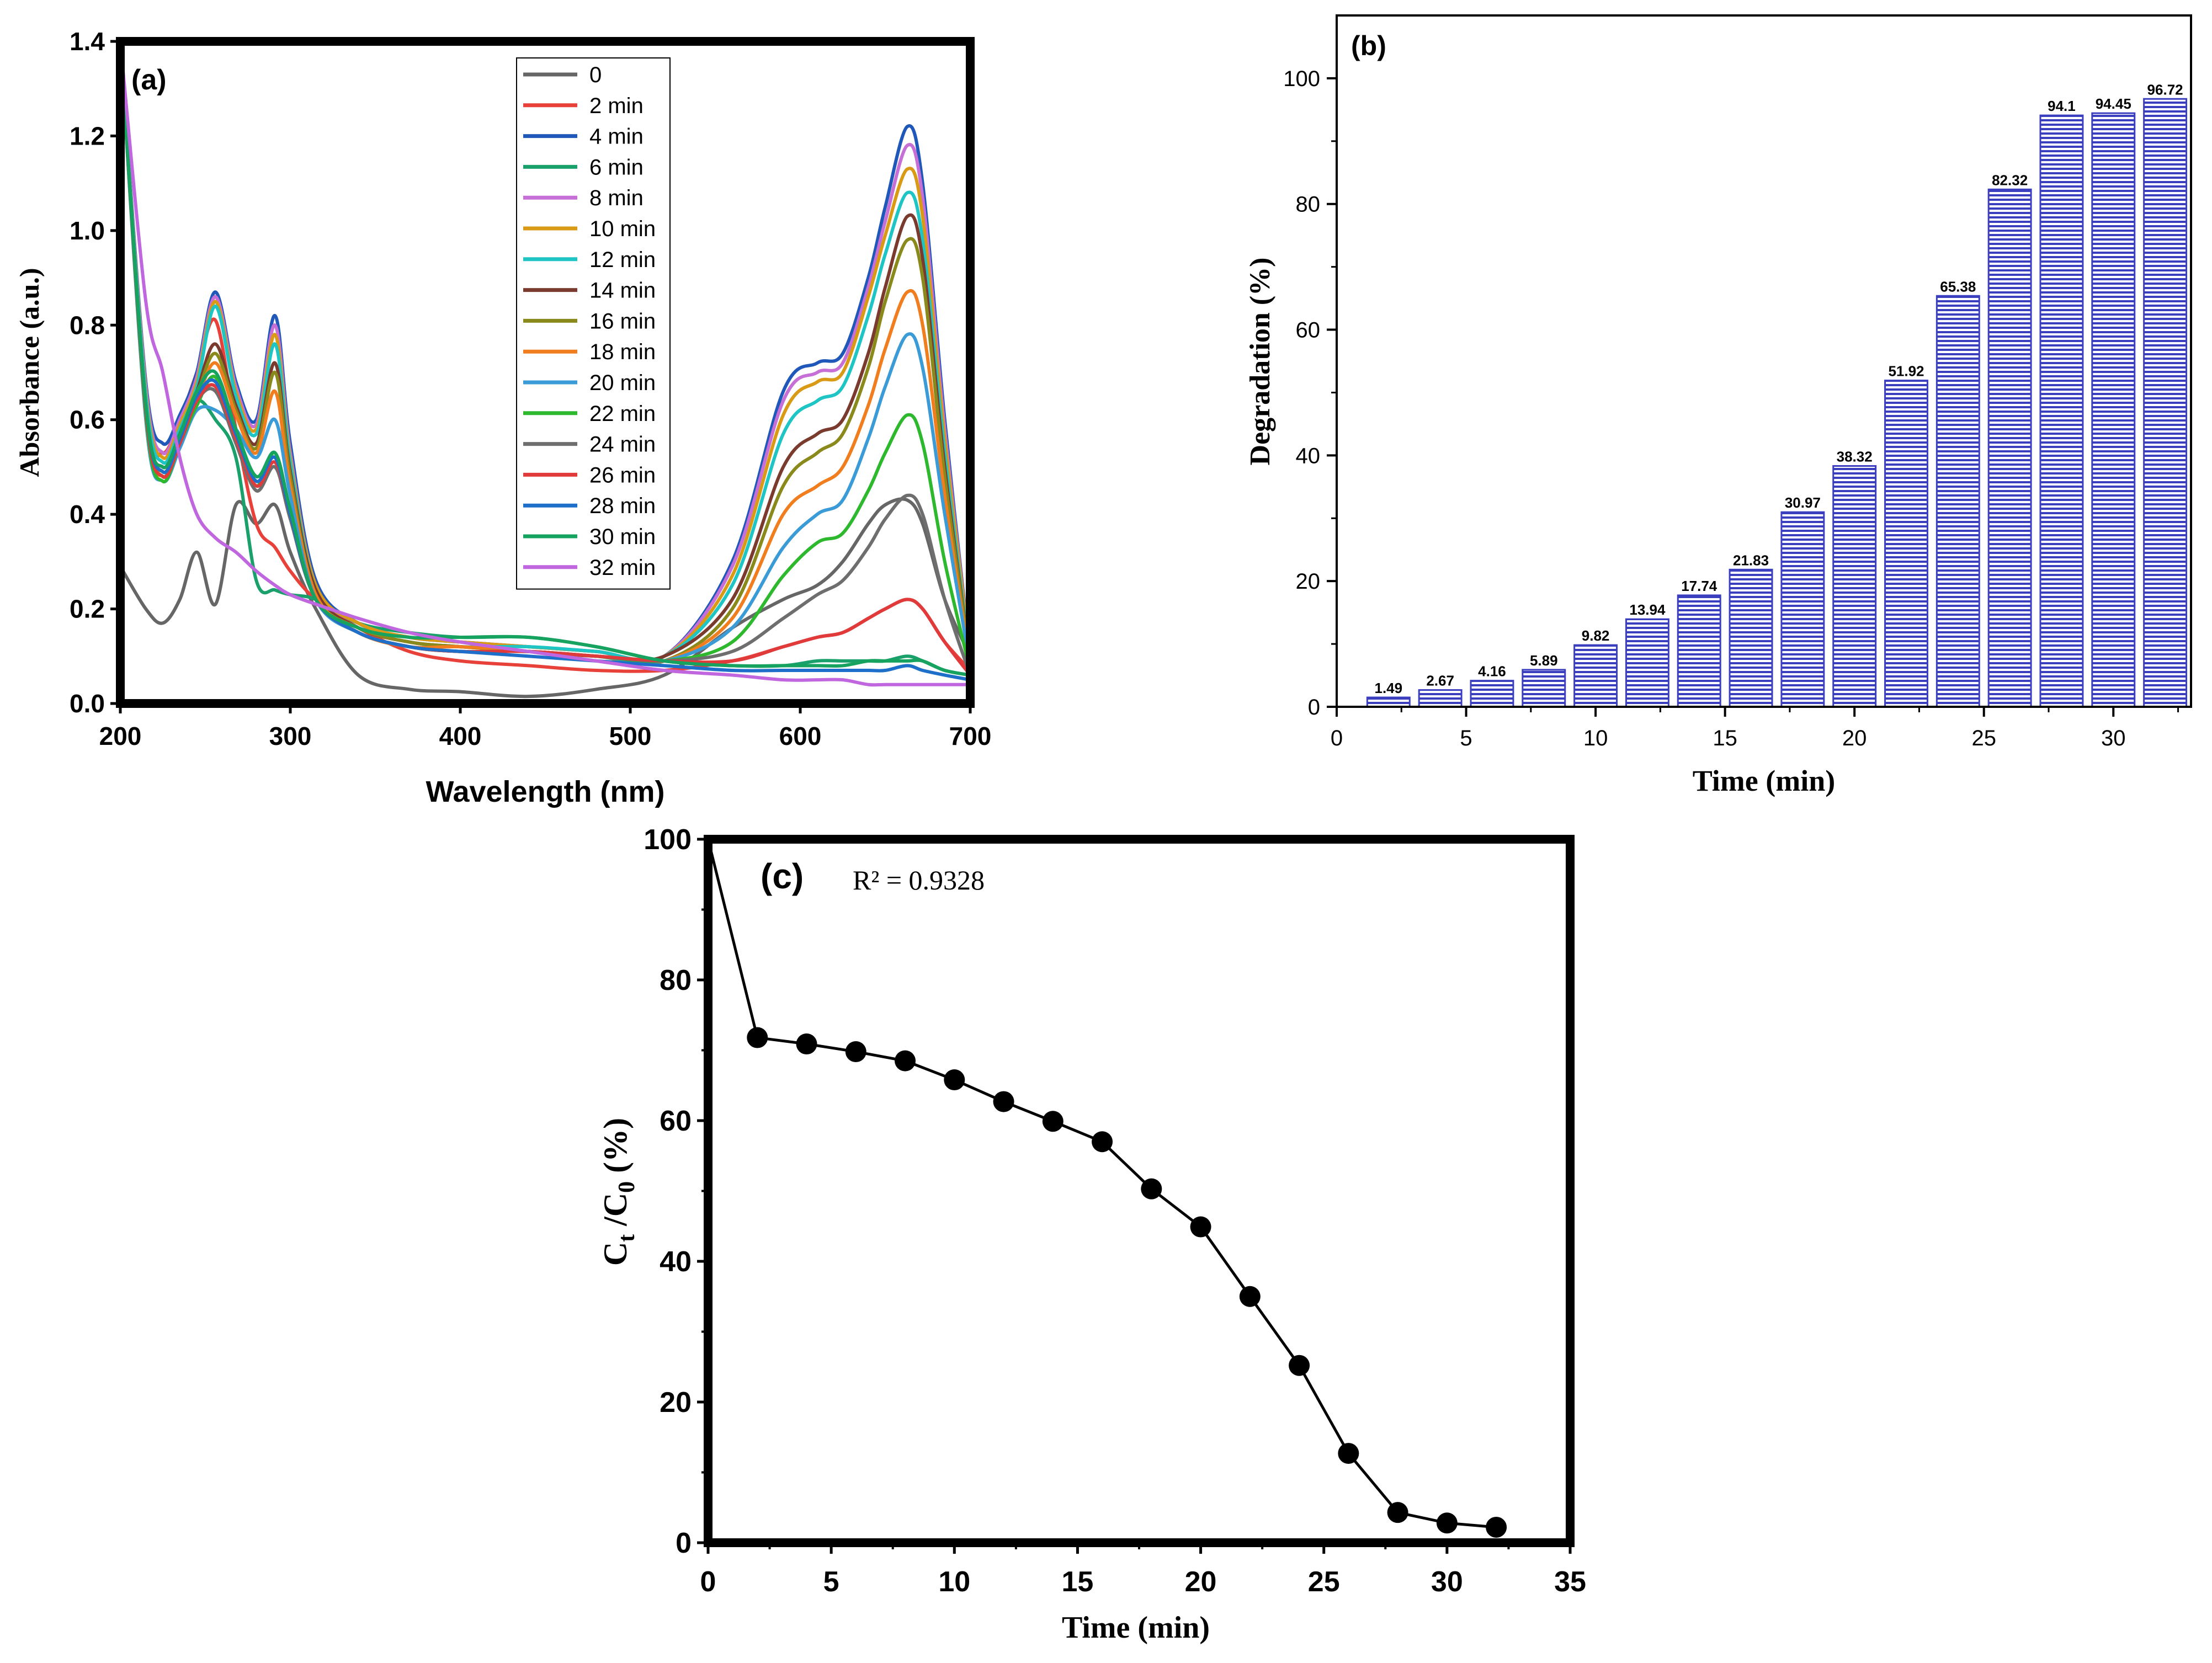  What do you see at coordinates (1308, 205) in the screenshot?
I see `b-ytick-label: 80` at bounding box center [1308, 205].